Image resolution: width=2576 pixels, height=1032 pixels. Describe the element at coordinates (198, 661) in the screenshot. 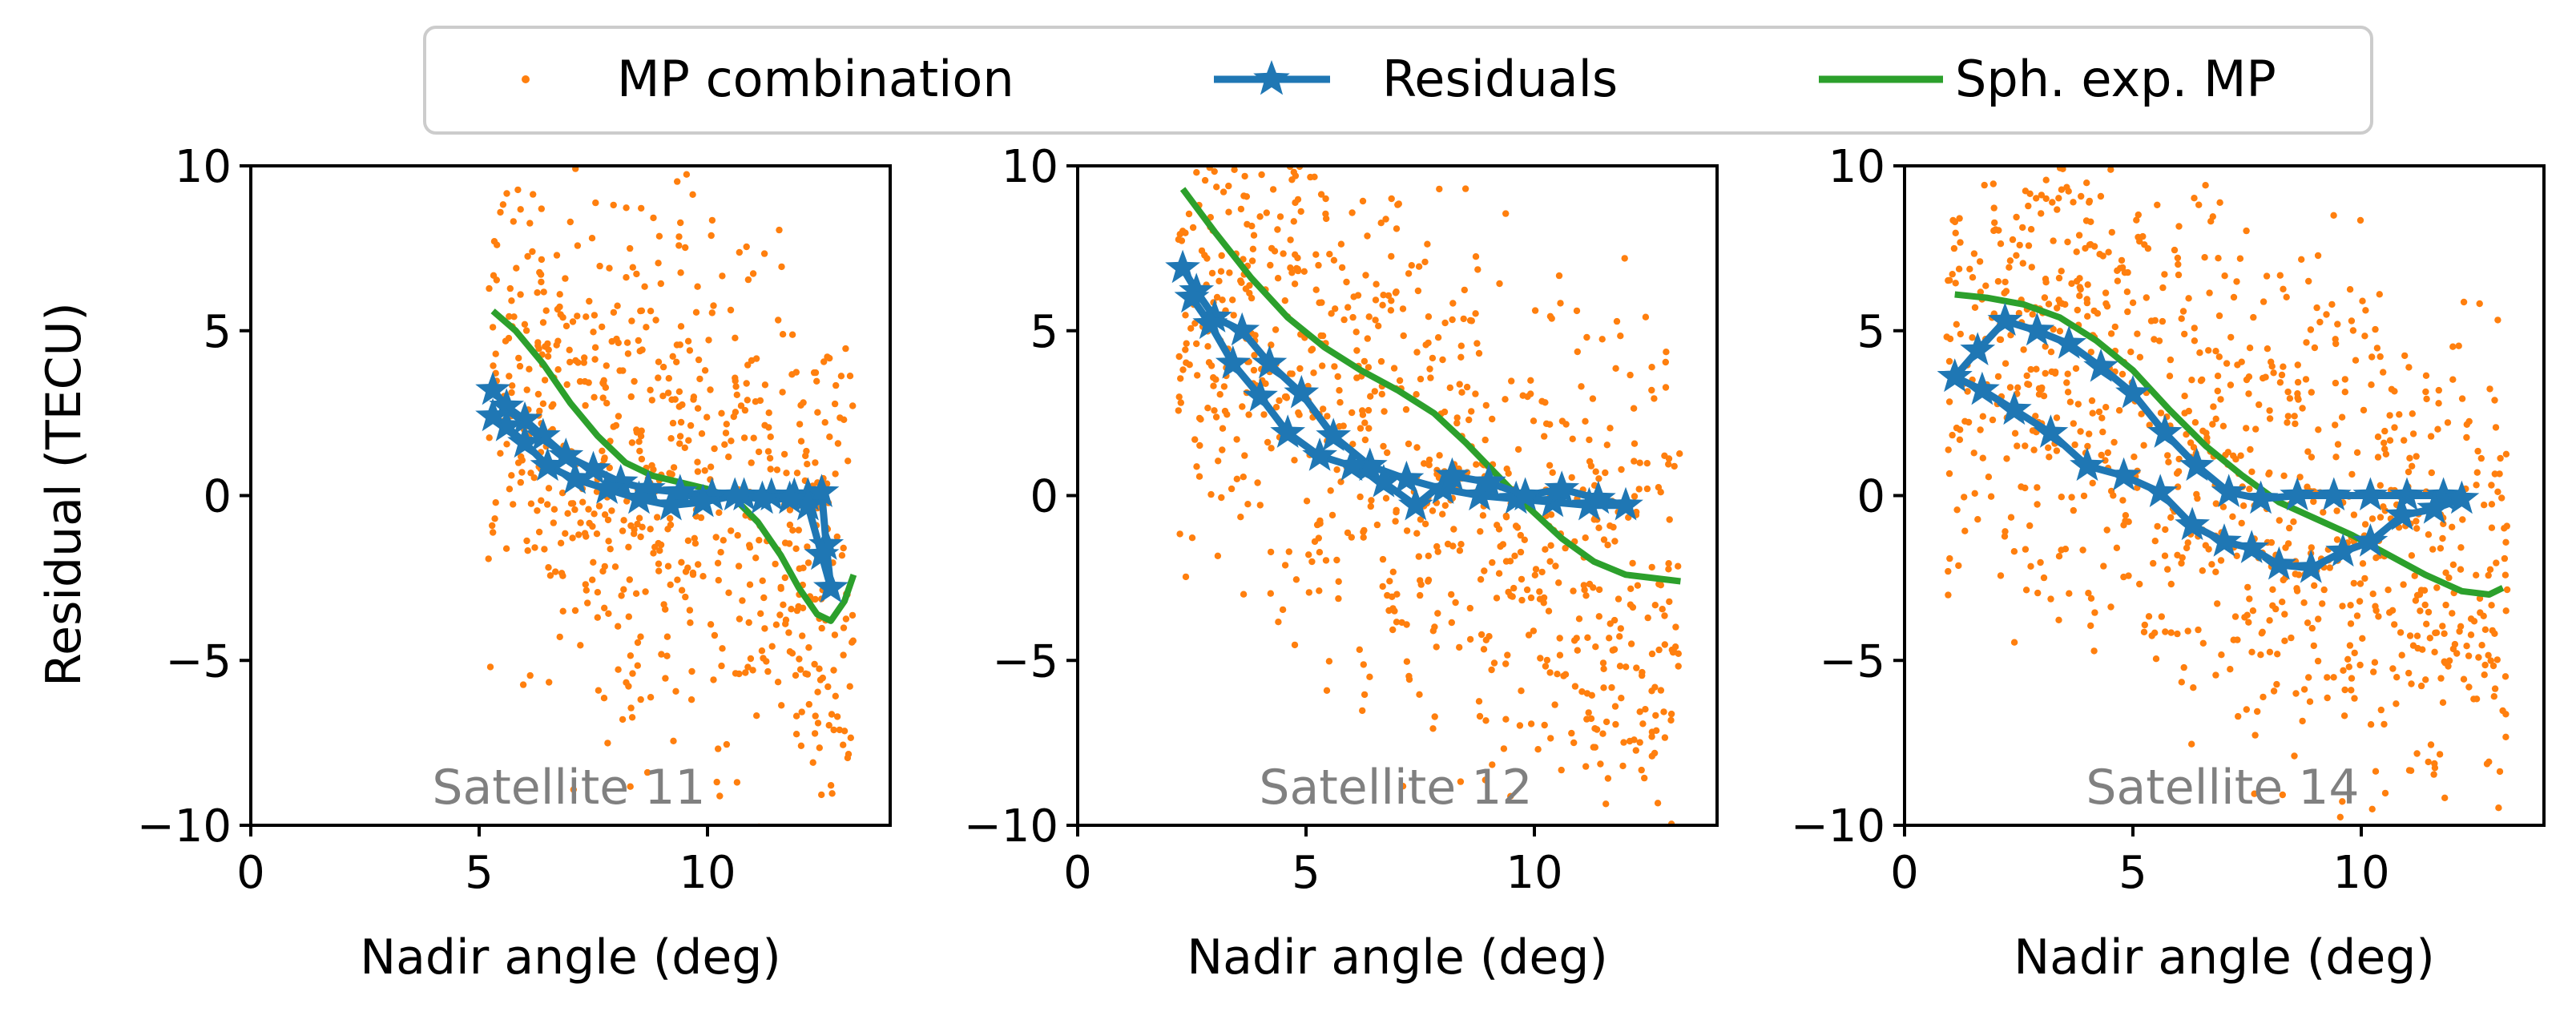

I see `y-tick-label: −5` at that location.